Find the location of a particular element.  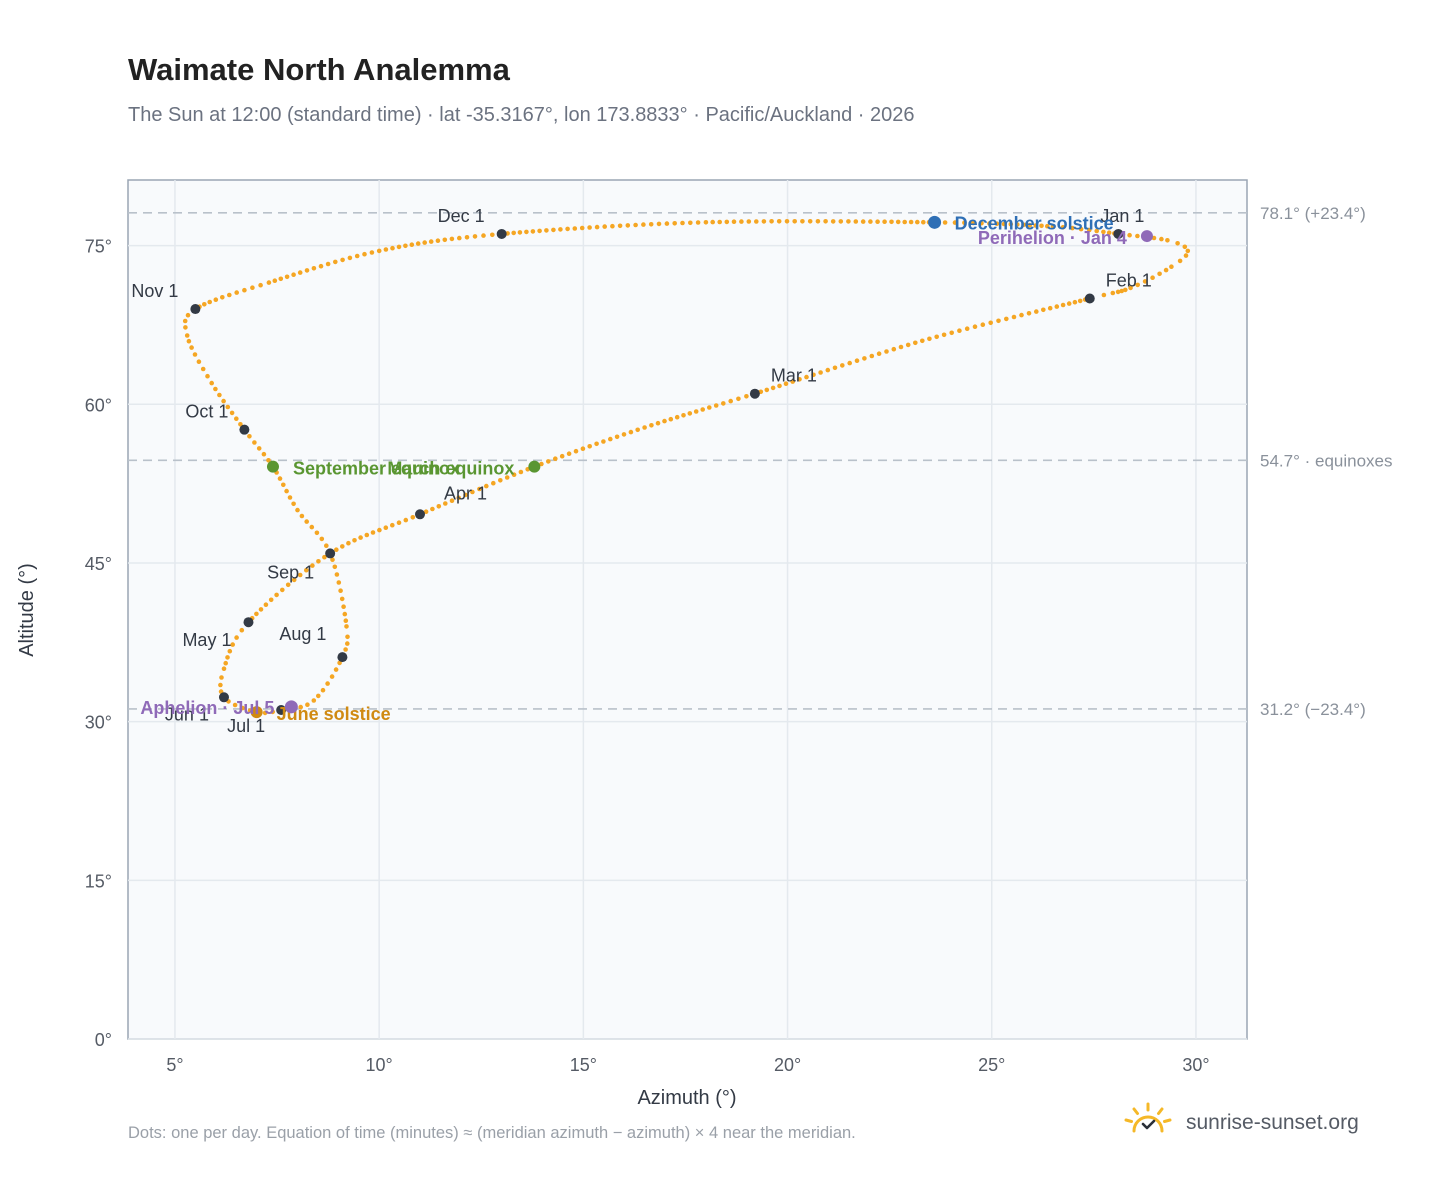

y-tick-label: 30° is located at coordinates (98, 723).